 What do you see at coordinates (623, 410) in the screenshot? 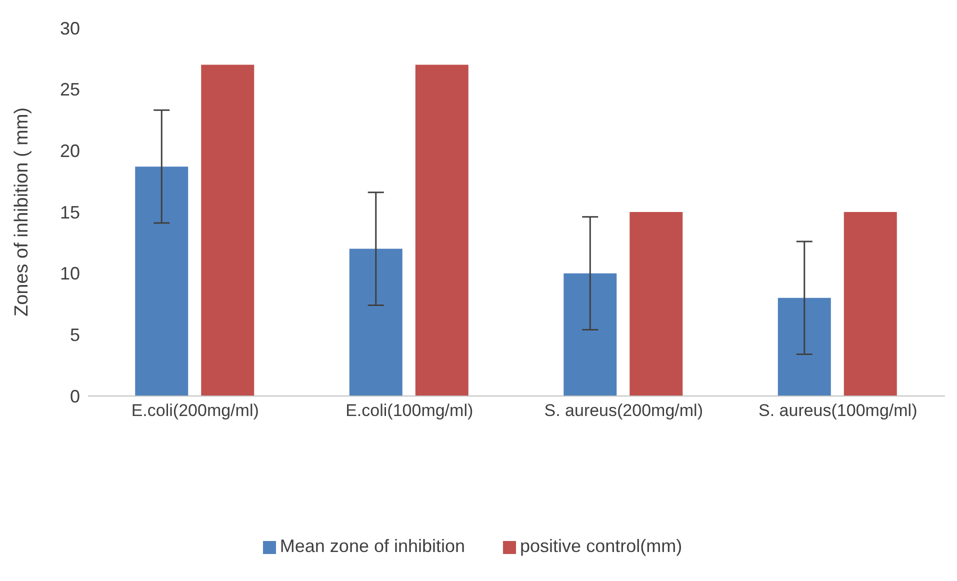
I see `x-tick-label: S. aureus(200mg/ml)` at bounding box center [623, 410].